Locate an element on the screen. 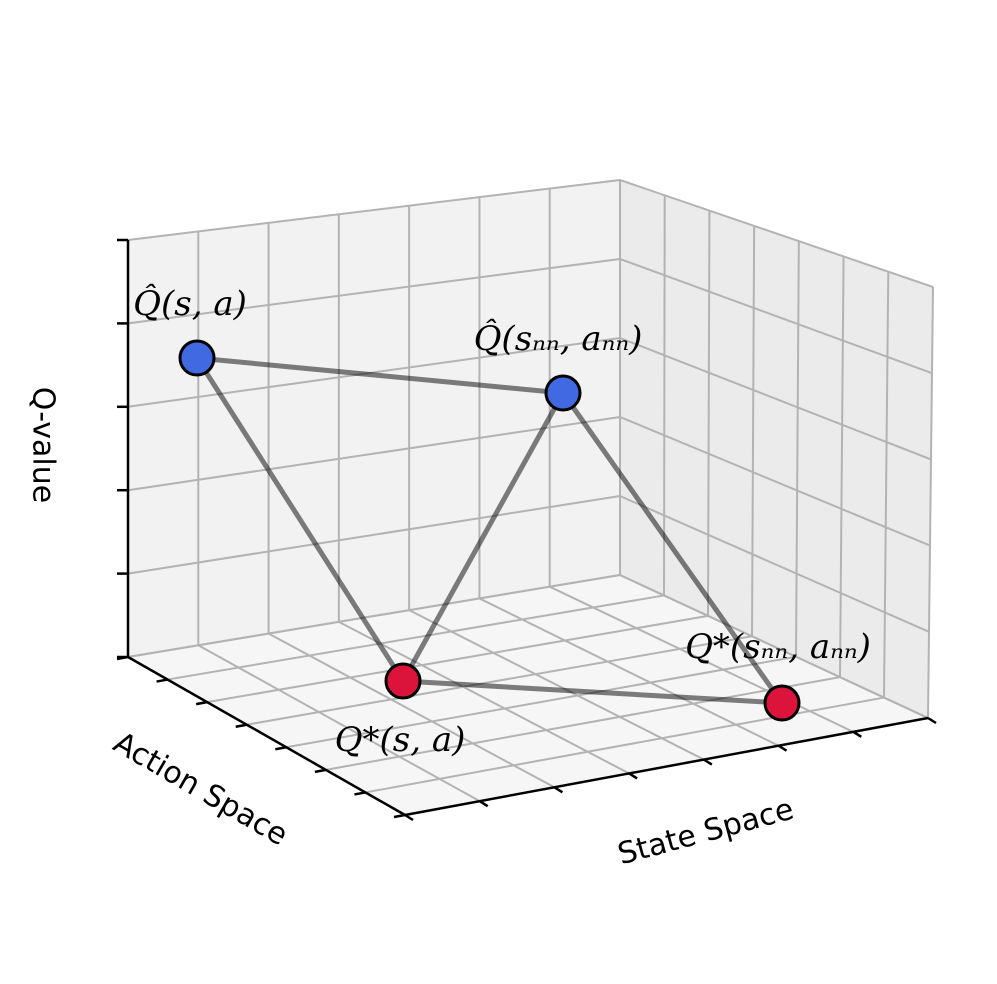 This screenshot has height=984, width=997. node-label: Q̂(s, a) is located at coordinates (190, 303).